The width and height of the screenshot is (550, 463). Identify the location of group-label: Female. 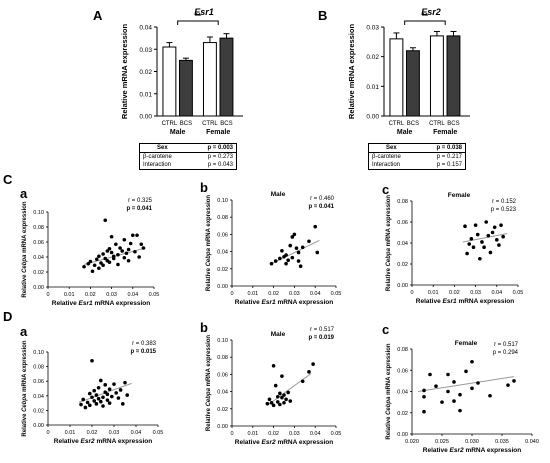
(445, 132).